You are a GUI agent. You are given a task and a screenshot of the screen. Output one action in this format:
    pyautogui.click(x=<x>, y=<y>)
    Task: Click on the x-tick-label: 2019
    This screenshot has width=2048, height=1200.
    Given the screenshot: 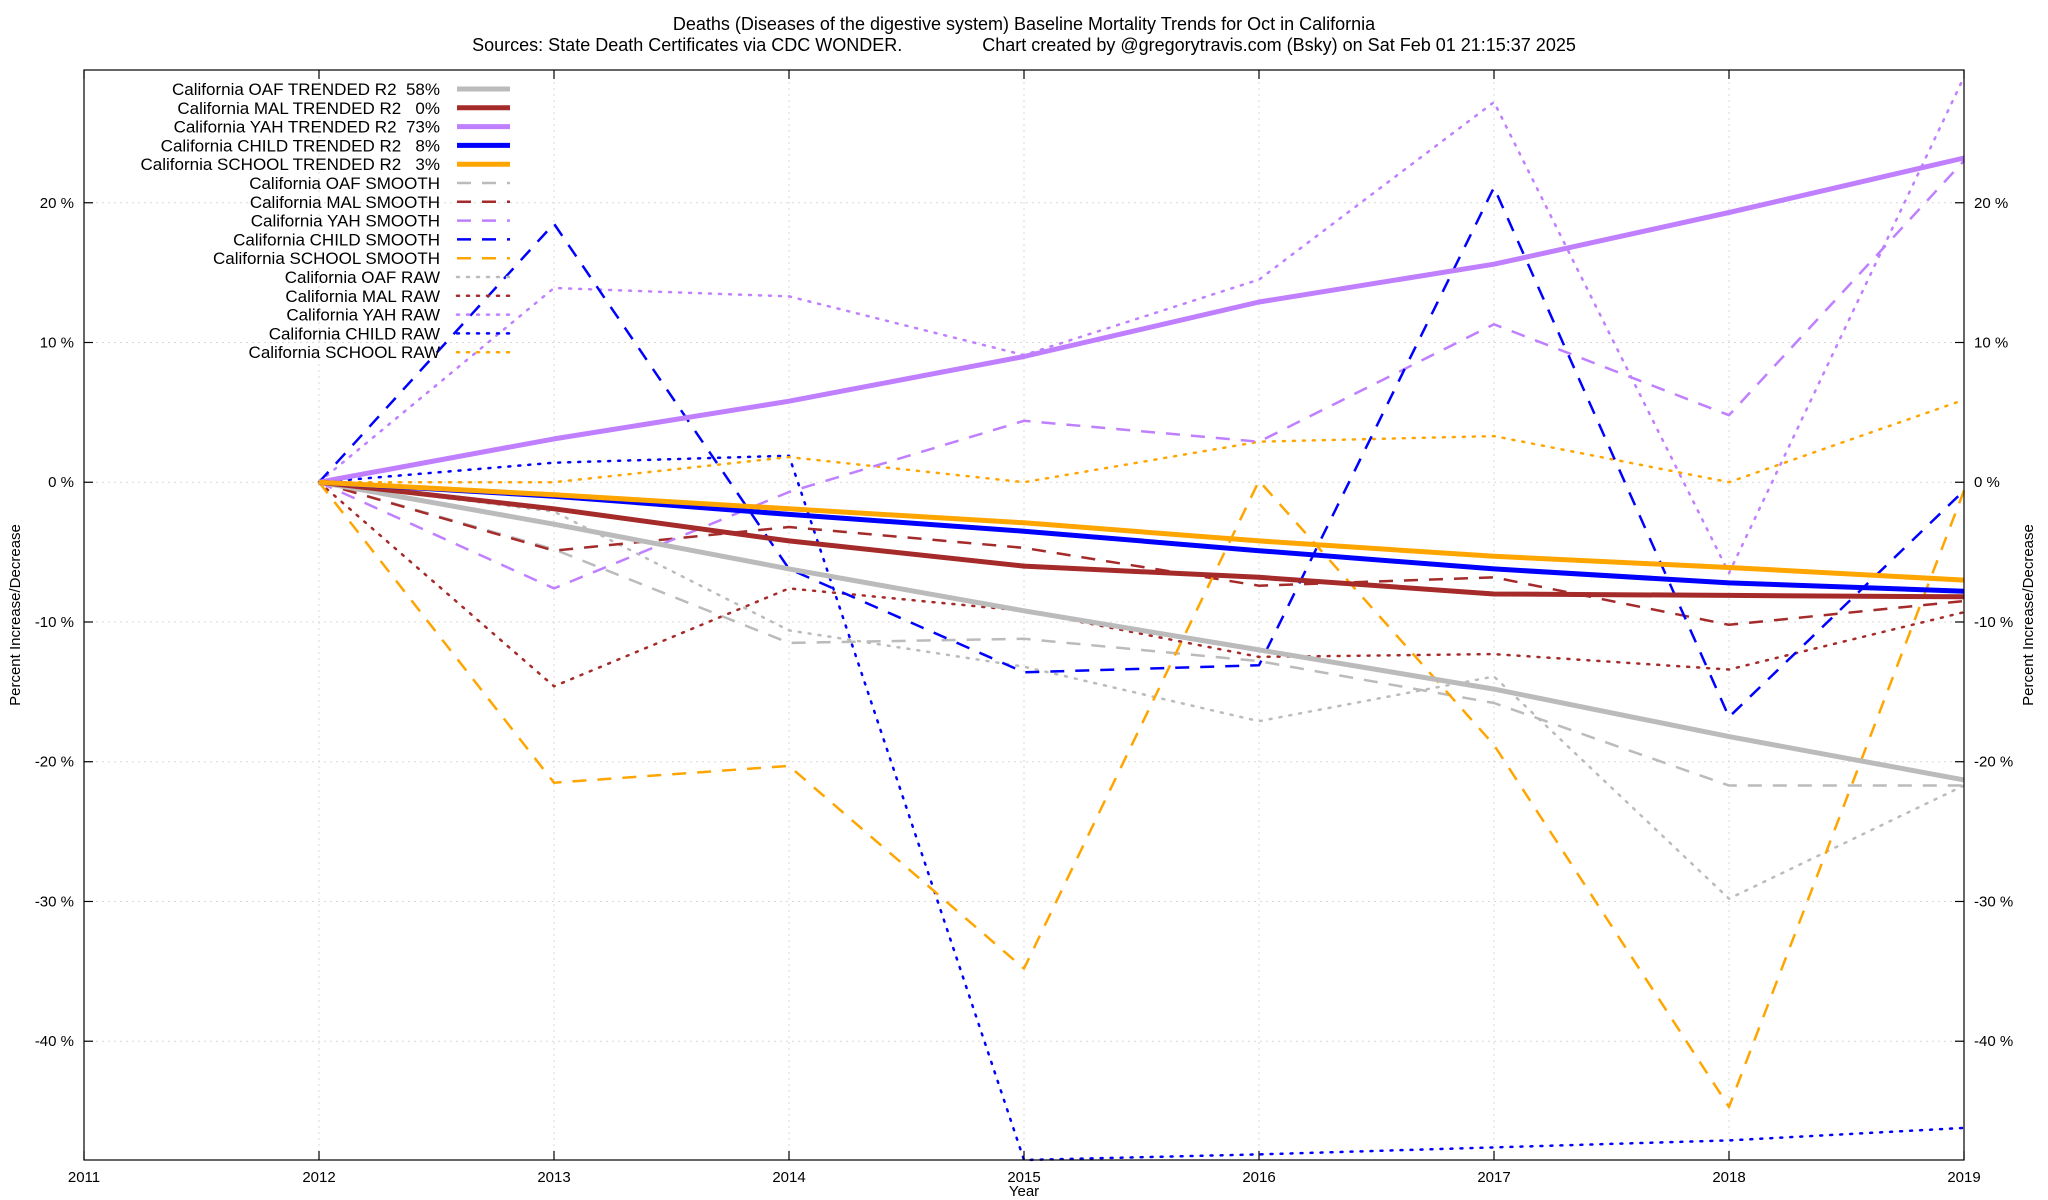 What is the action you would take?
    pyautogui.click(x=1963, y=1177)
    